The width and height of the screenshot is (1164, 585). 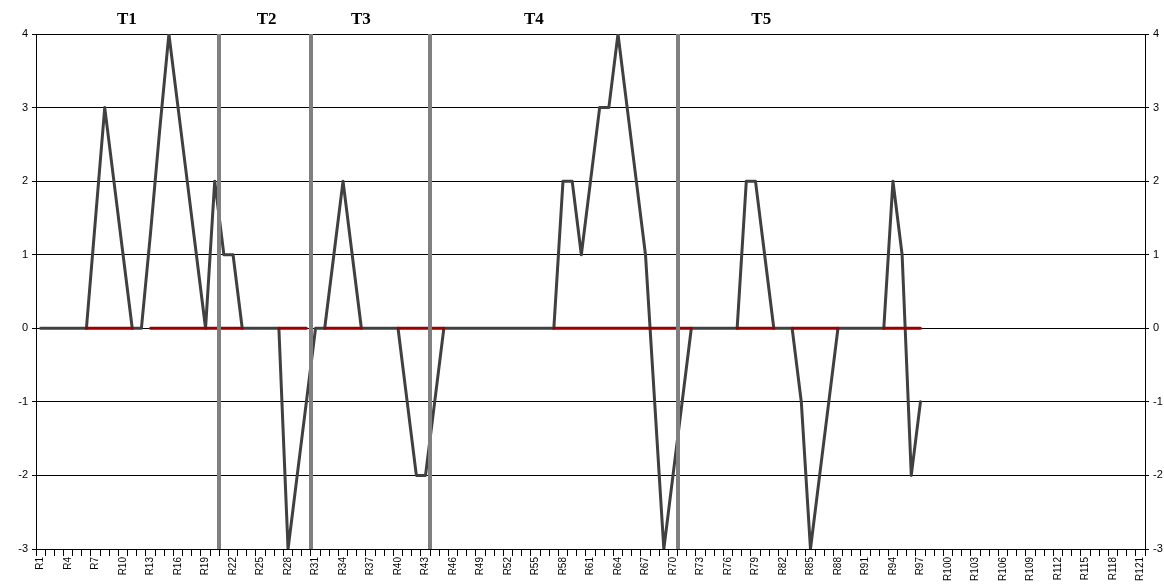 What do you see at coordinates (534, 18) in the screenshot?
I see `text: T4` at bounding box center [534, 18].